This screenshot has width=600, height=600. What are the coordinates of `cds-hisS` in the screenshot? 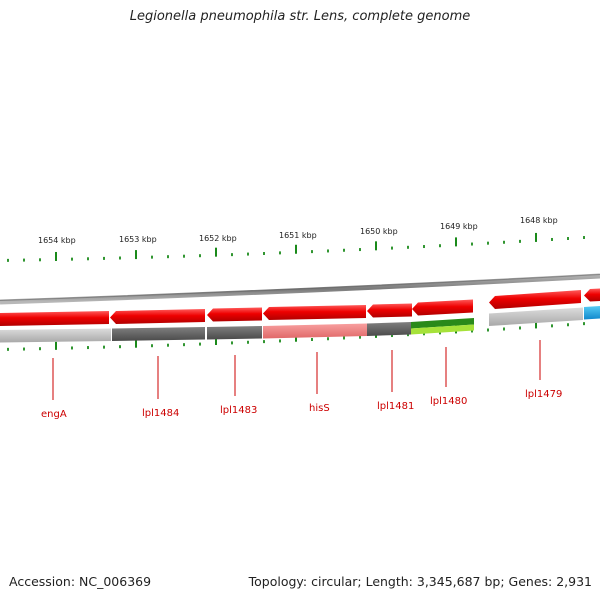 It's located at (314, 312).